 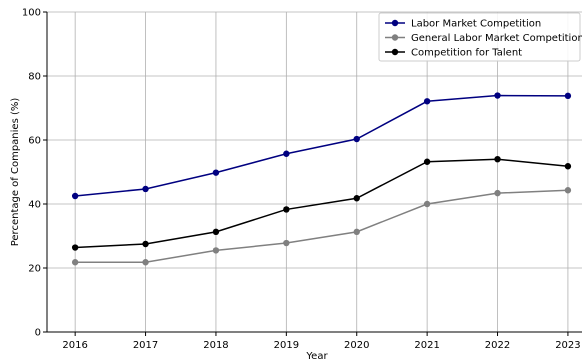 What do you see at coordinates (321, 341) in the screenshot?
I see `x-ticks: 2016 2017 2018 2019 2020 2021 2022 2023` at bounding box center [321, 341].